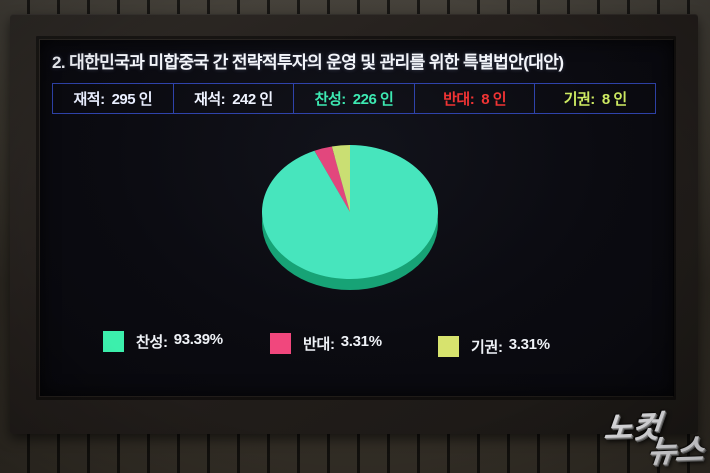 The height and width of the screenshot is (473, 710). What do you see at coordinates (89, 99) in the screenshot?
I see `stat-label: 재적:` at bounding box center [89, 99].